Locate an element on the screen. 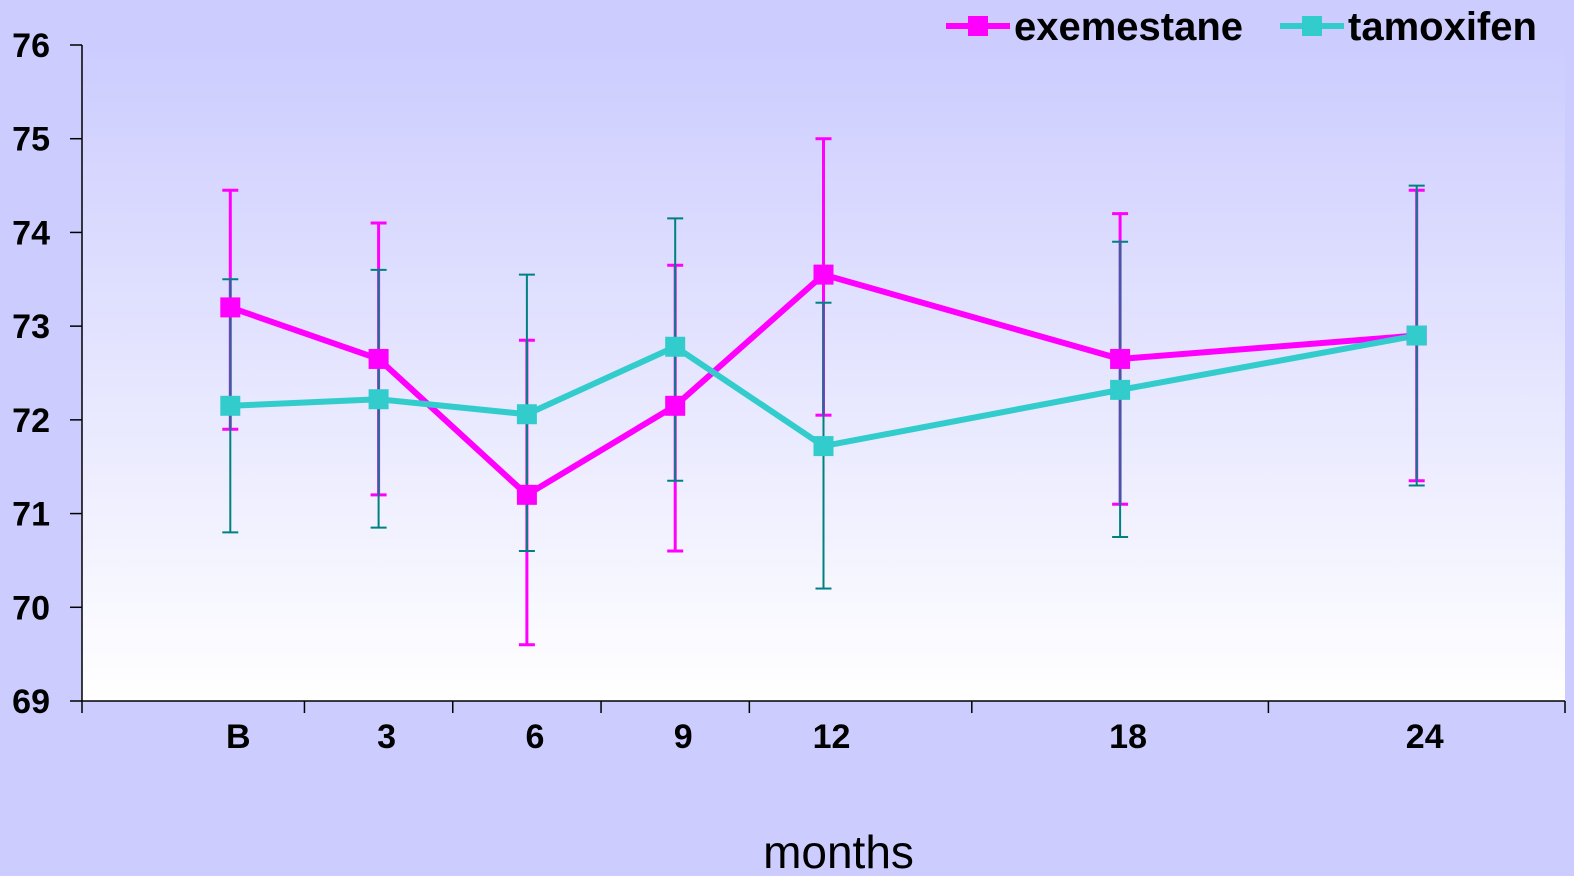 The width and height of the screenshot is (1574, 876). x-tick-label: 12 is located at coordinates (832, 737).